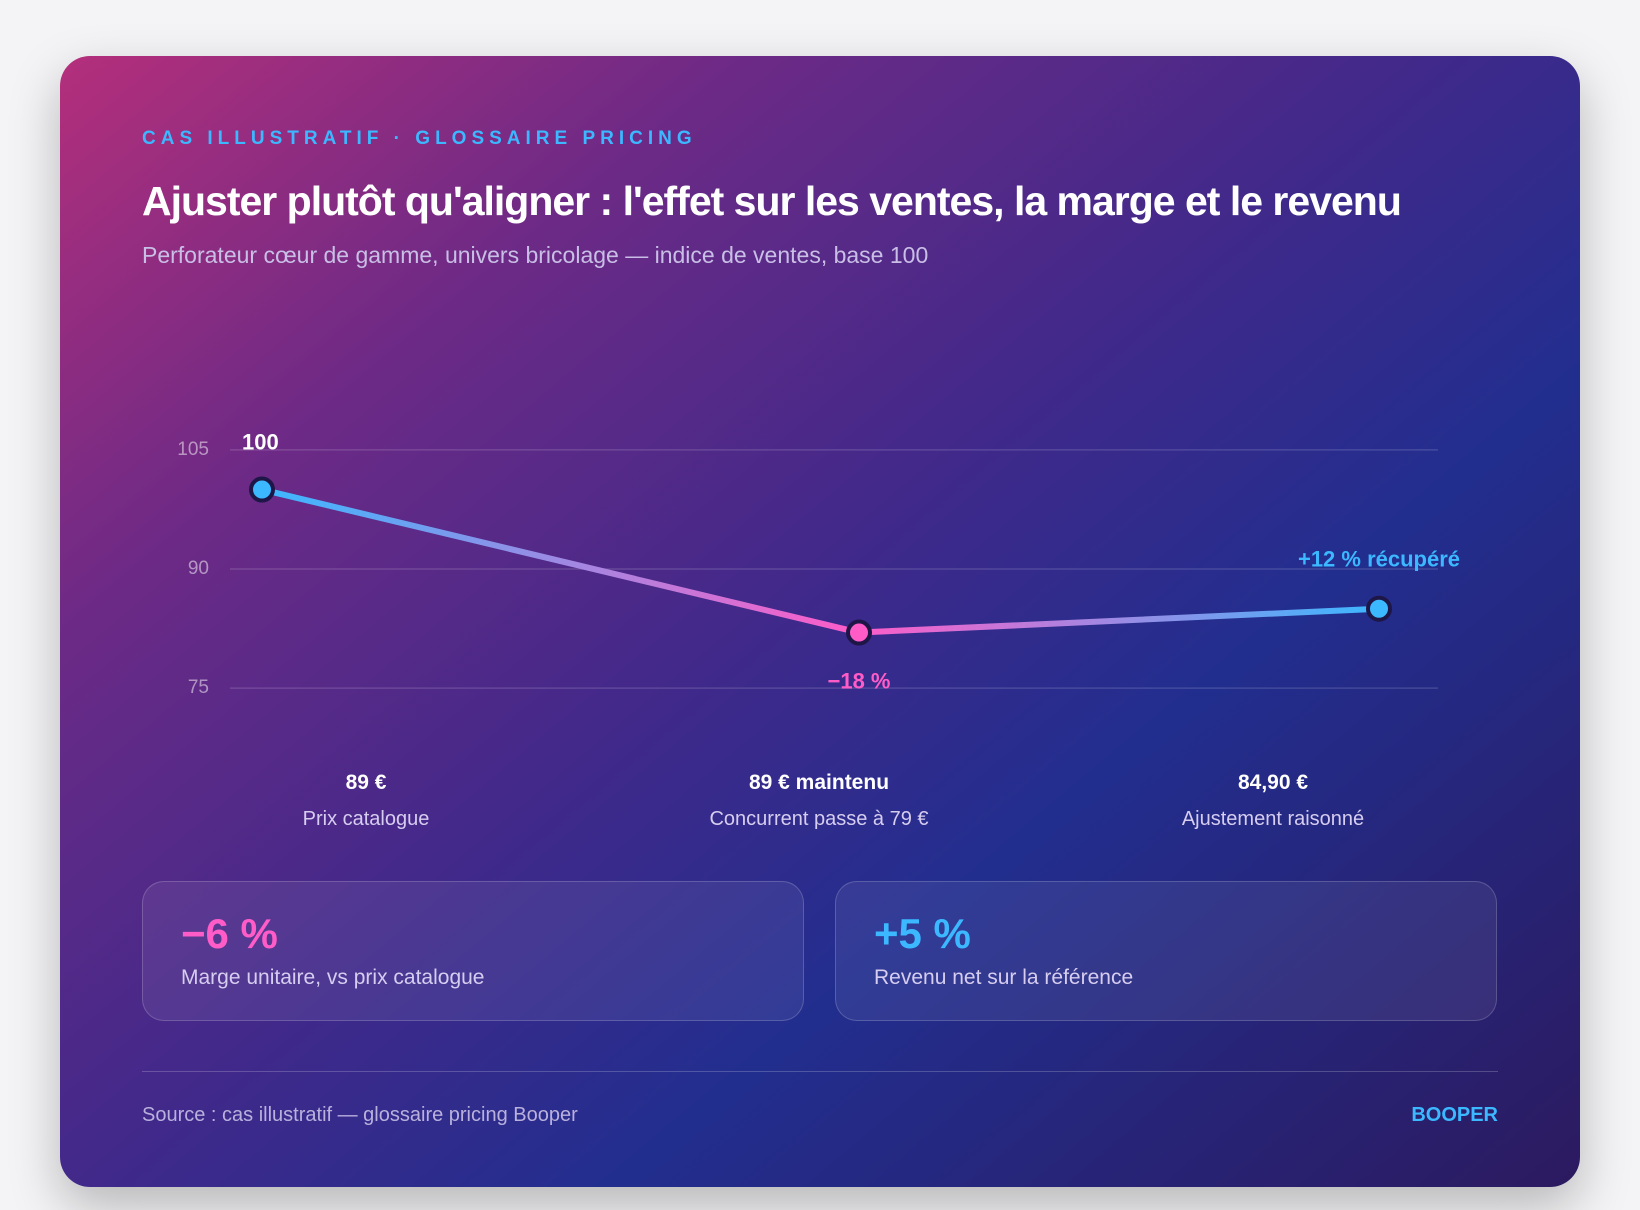 The image size is (1640, 1210). I want to click on brand: BOOPER, so click(1454, 1115).